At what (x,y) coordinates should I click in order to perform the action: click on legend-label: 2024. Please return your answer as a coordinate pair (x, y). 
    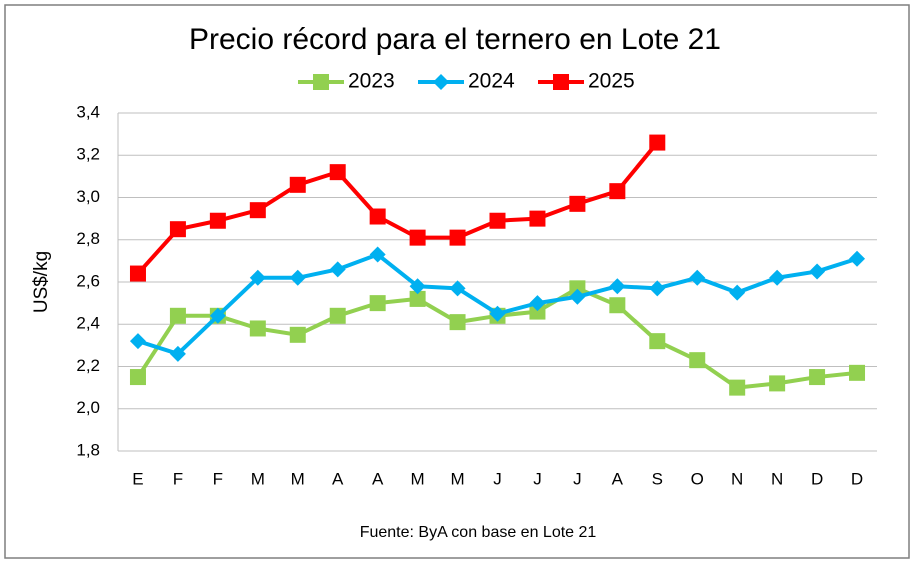
    Looking at the image, I should click on (491, 81).